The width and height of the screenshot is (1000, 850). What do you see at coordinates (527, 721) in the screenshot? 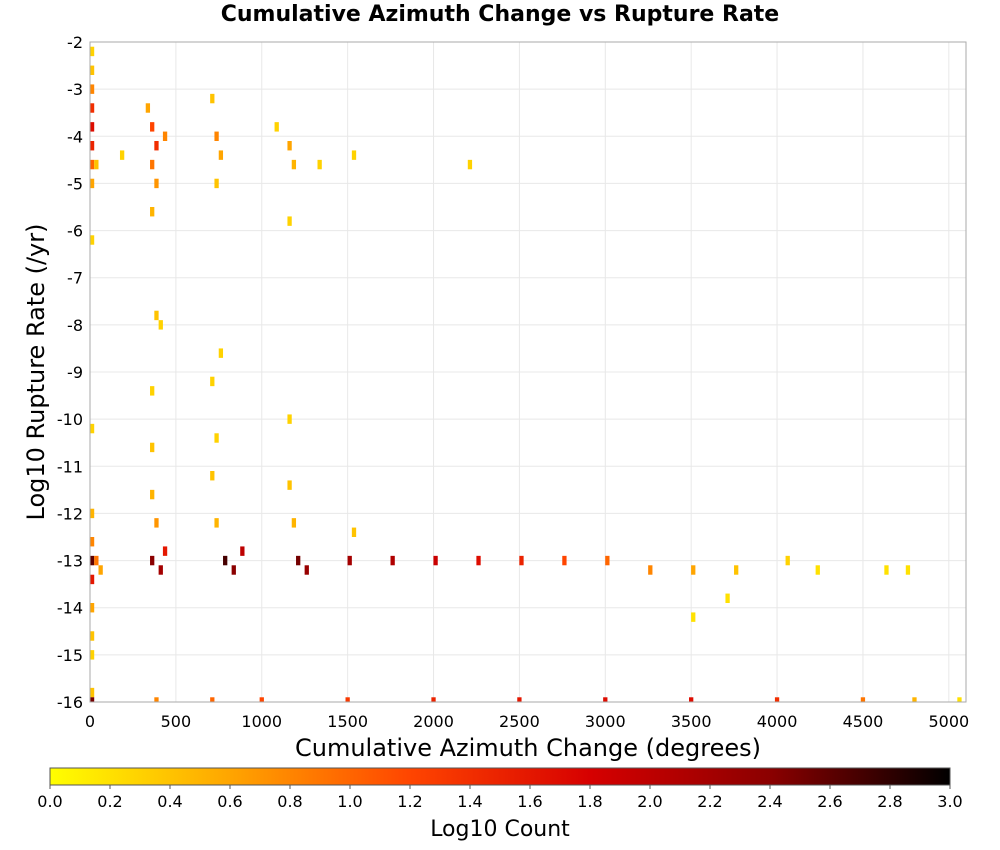
I see `x-axis-ticks: 0 500 1000 1500 2000 2500 3000 3500 4000 4500 5000` at bounding box center [527, 721].